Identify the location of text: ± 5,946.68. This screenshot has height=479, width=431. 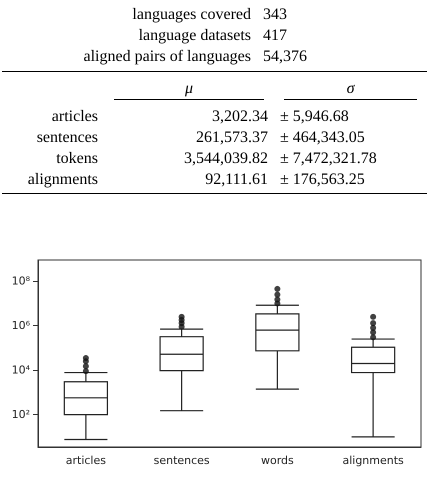
(314, 117).